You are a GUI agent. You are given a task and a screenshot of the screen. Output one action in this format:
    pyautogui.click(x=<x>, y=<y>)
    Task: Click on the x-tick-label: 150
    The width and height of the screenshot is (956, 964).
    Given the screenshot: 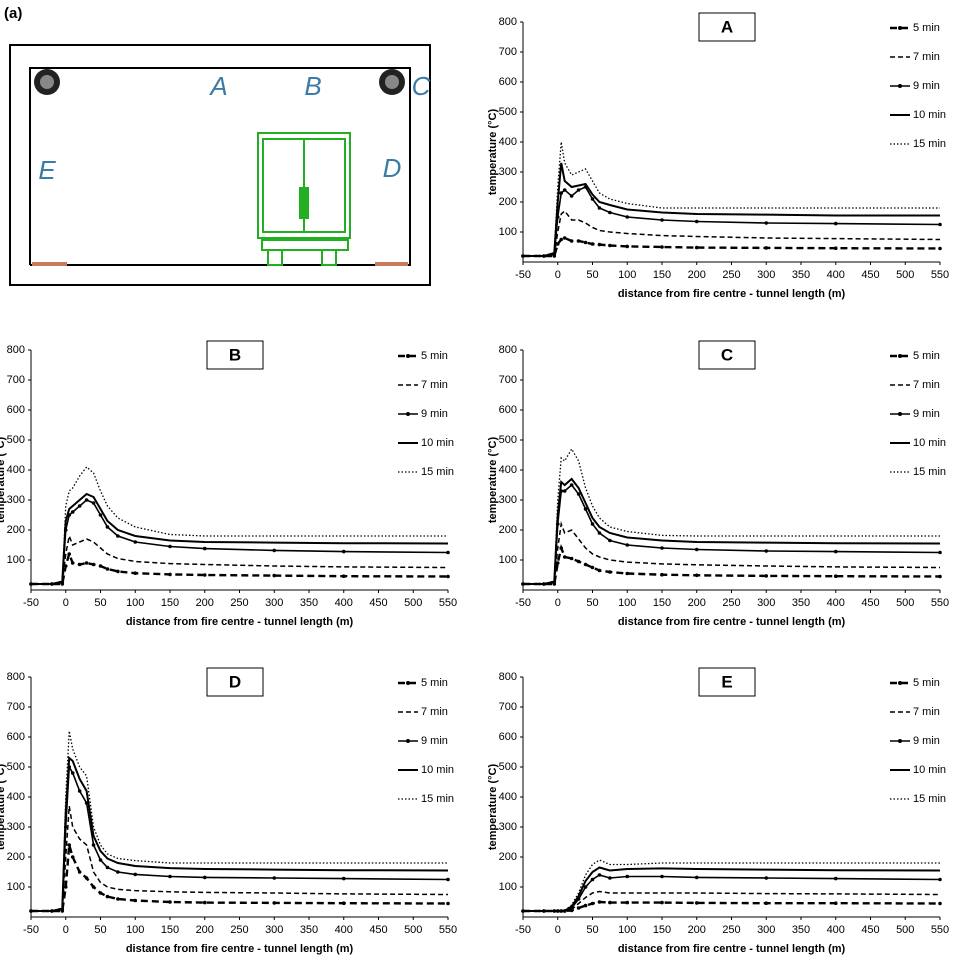 What is the action you would take?
    pyautogui.click(x=662, y=275)
    